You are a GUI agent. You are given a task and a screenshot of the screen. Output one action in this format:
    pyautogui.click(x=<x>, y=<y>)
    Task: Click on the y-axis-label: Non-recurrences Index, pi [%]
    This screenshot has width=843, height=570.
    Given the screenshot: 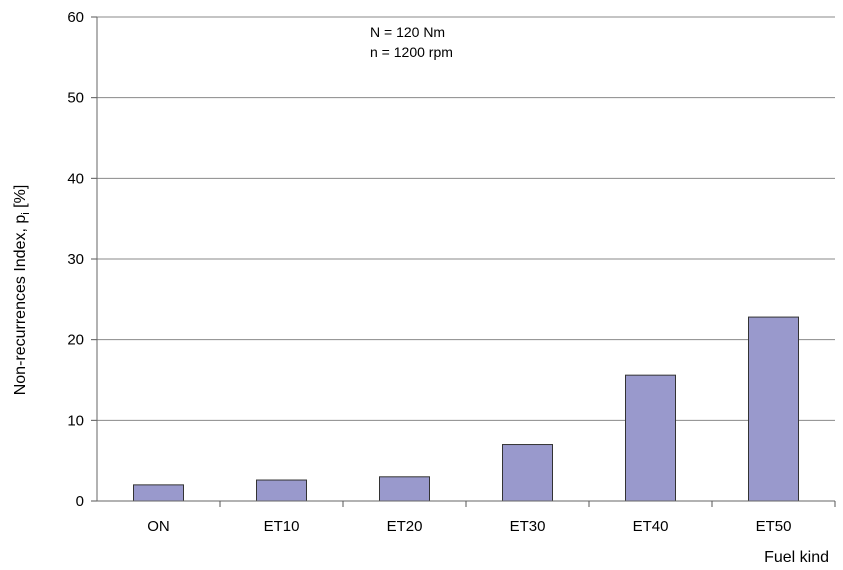 What is the action you would take?
    pyautogui.click(x=22, y=290)
    